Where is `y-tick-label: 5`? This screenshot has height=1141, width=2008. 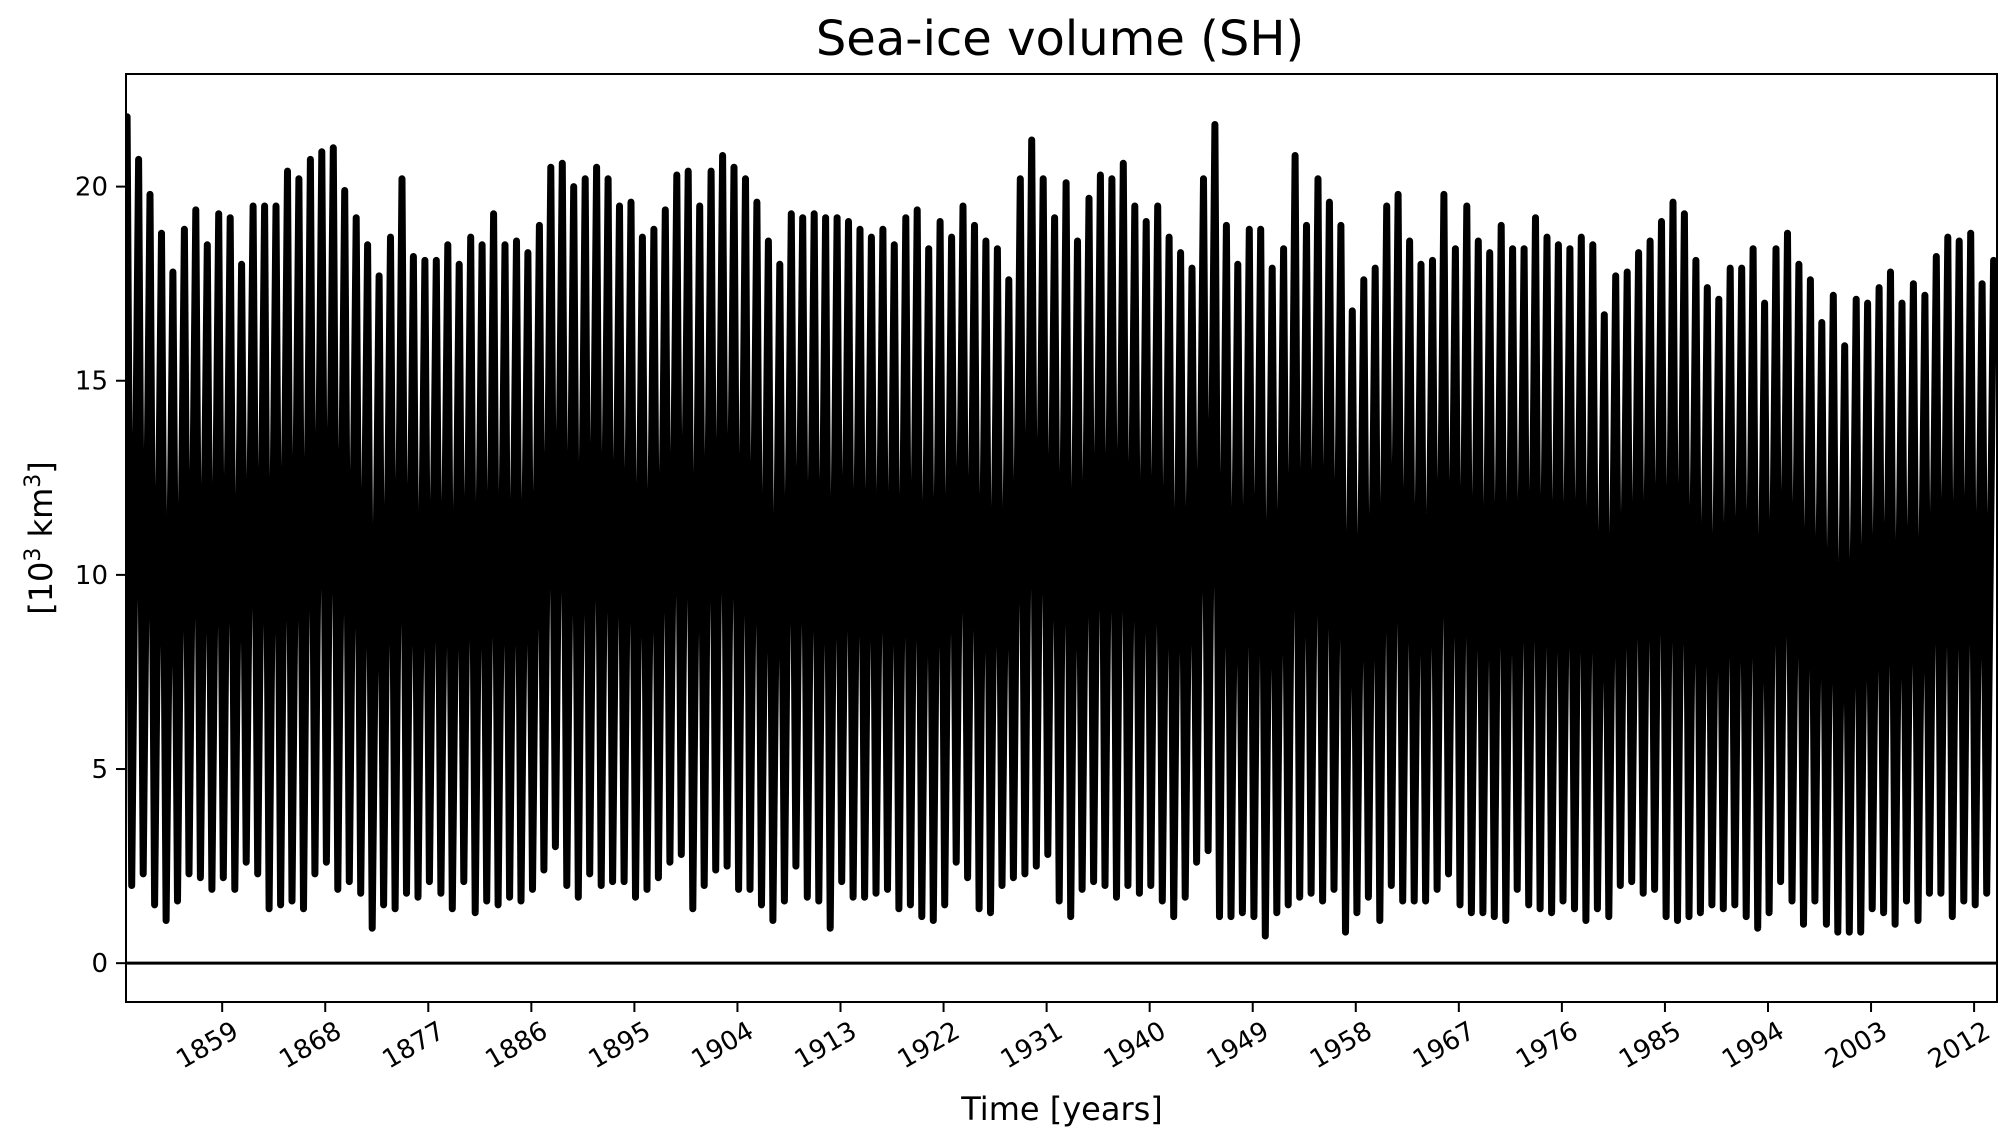
y-tick-label: 5 is located at coordinates (99, 770).